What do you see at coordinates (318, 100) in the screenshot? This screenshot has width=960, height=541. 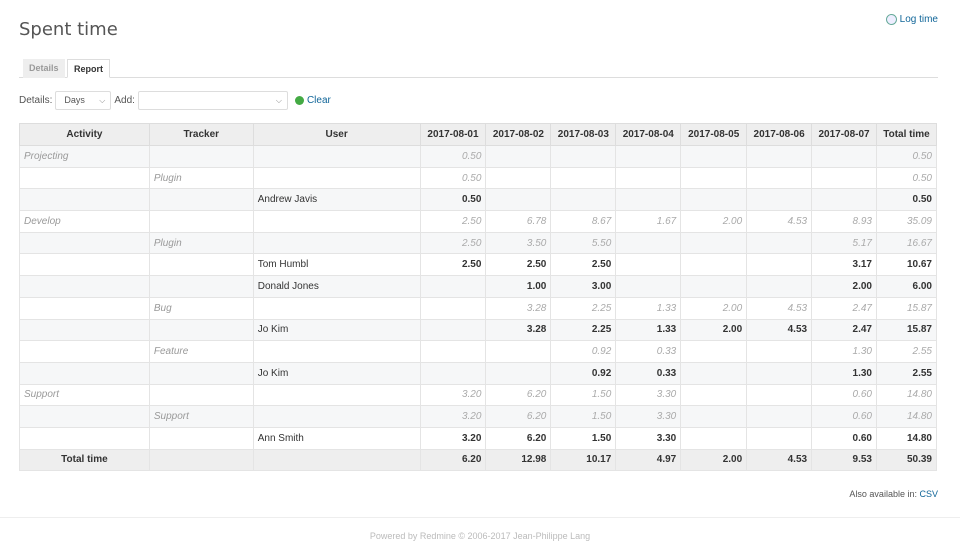 I see `clear-label: Clear` at bounding box center [318, 100].